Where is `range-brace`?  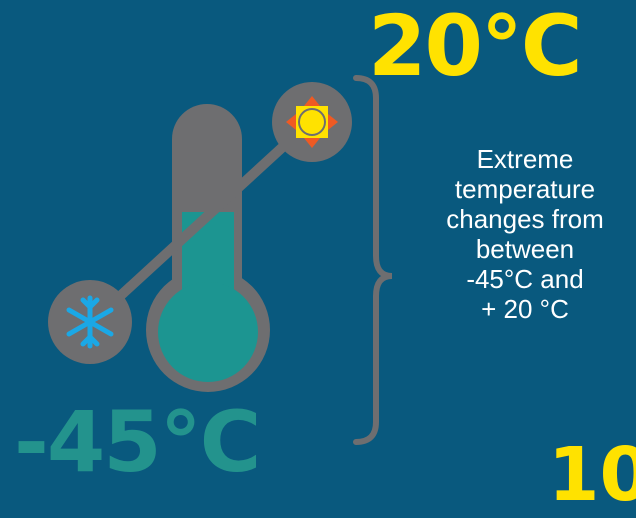
range-brace is located at coordinates (373, 260).